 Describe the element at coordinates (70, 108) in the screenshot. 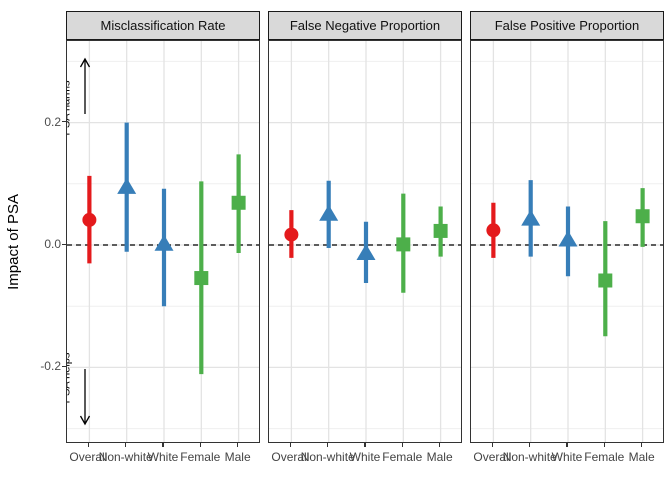

I see `annotation-psa-harms: PSA harms` at that location.